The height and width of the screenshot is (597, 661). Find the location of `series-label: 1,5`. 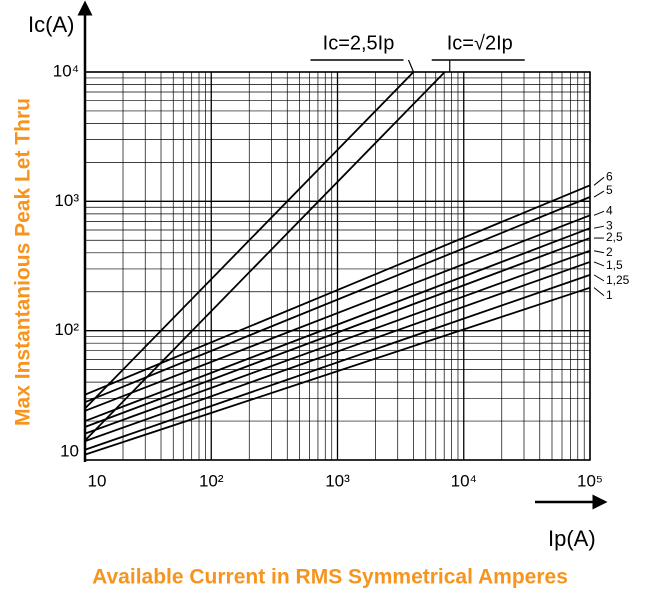

series-label: 1,5 is located at coordinates (614, 265).